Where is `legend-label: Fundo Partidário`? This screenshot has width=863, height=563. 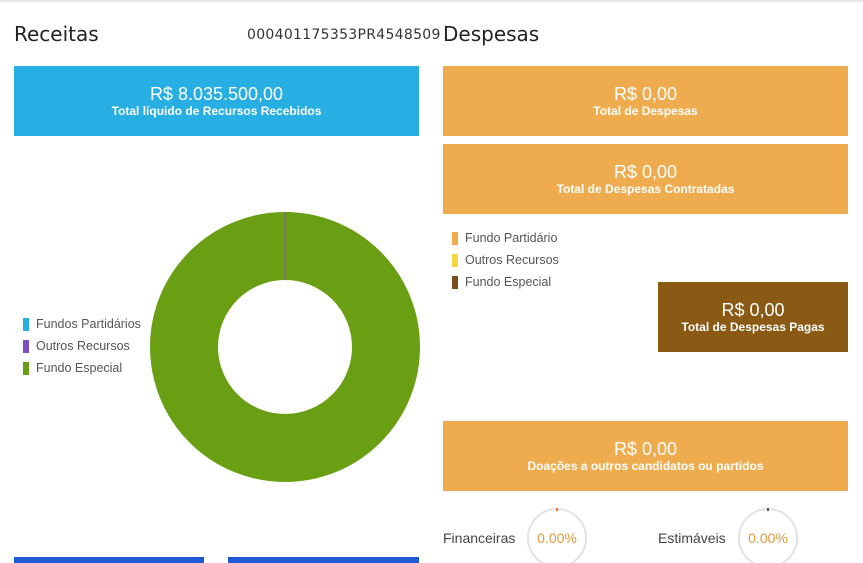
legend-label: Fundo Partidário is located at coordinates (511, 238).